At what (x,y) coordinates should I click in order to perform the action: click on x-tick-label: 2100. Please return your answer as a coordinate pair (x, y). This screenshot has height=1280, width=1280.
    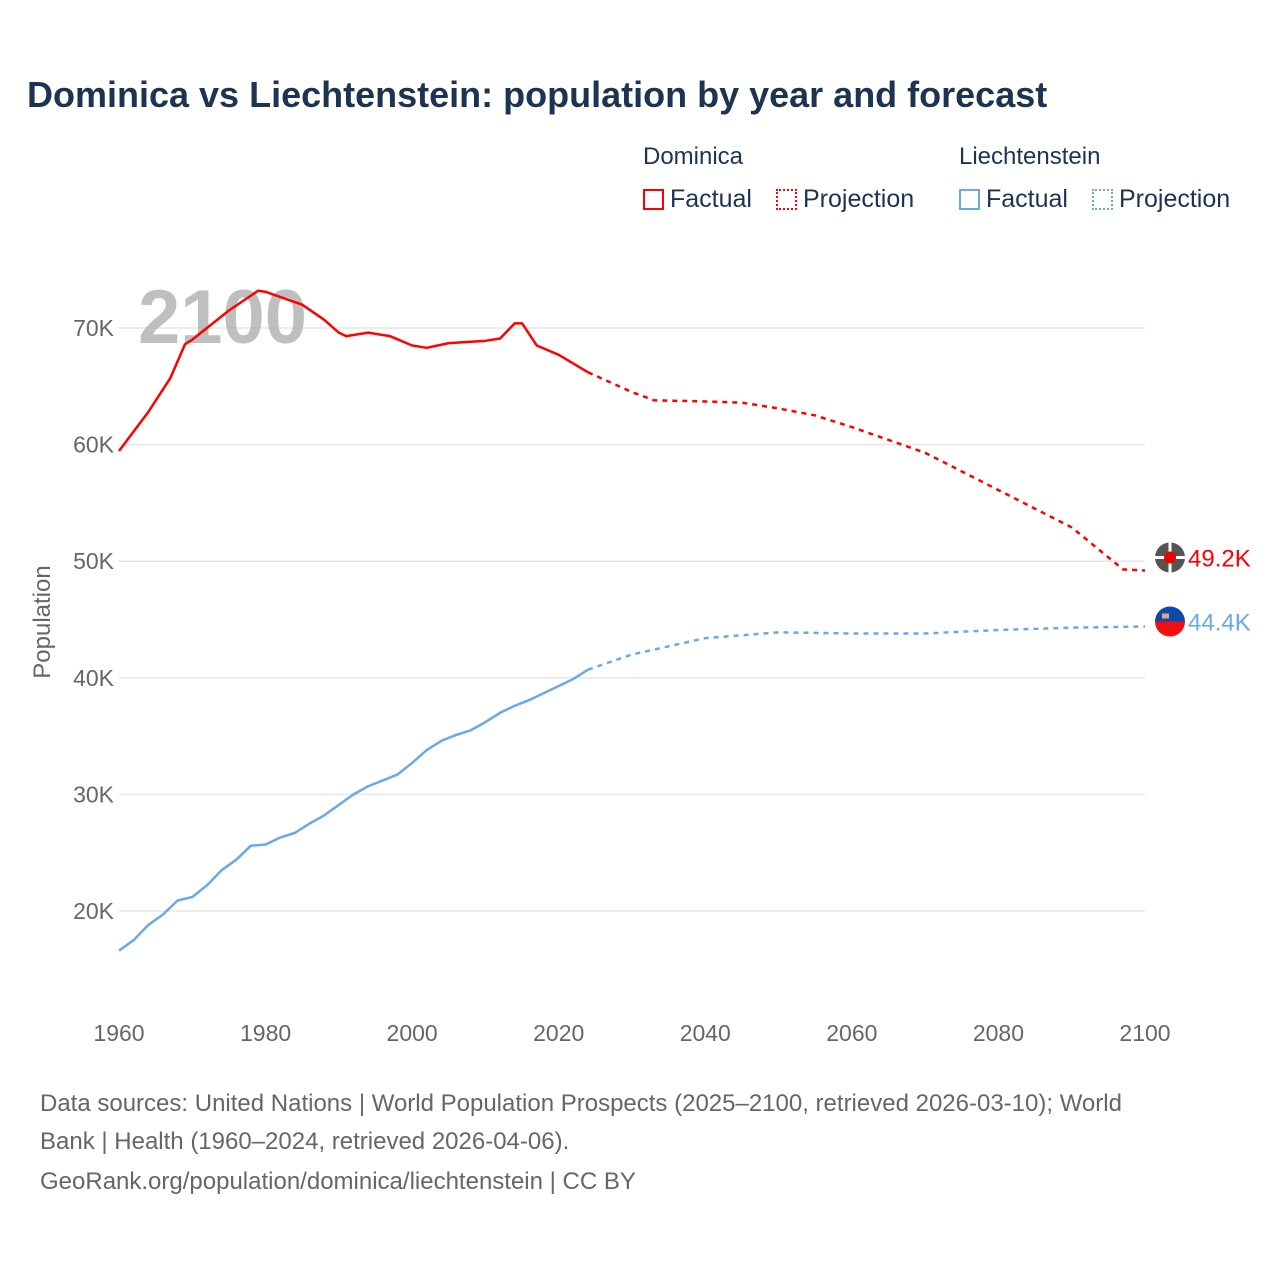
    Looking at the image, I should click on (1144, 1033).